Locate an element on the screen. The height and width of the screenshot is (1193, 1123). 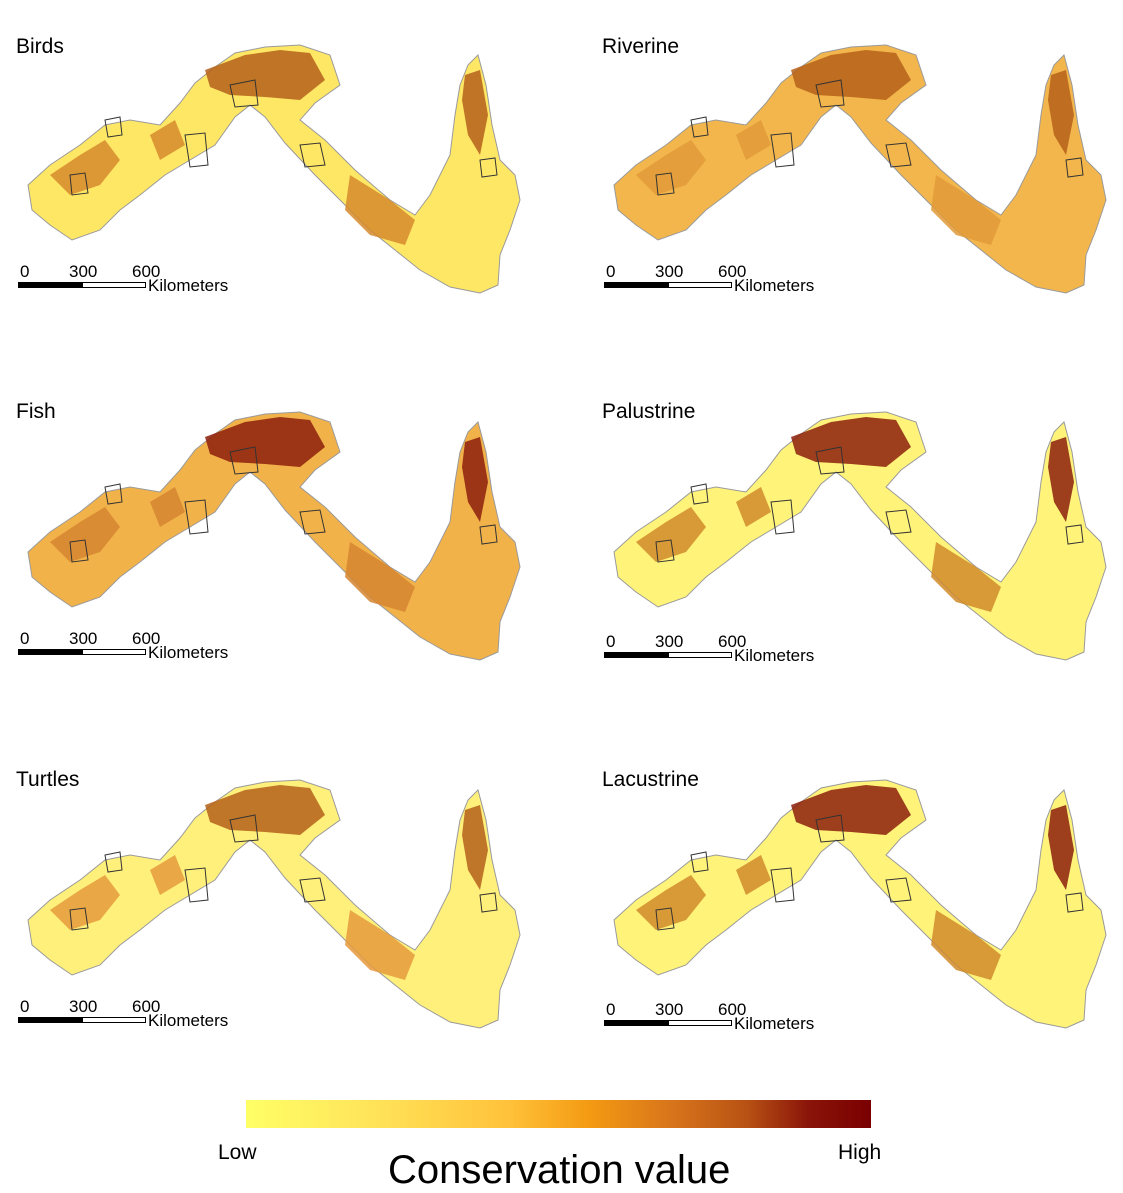
legend-title: Conservation value is located at coordinates (559, 1170).